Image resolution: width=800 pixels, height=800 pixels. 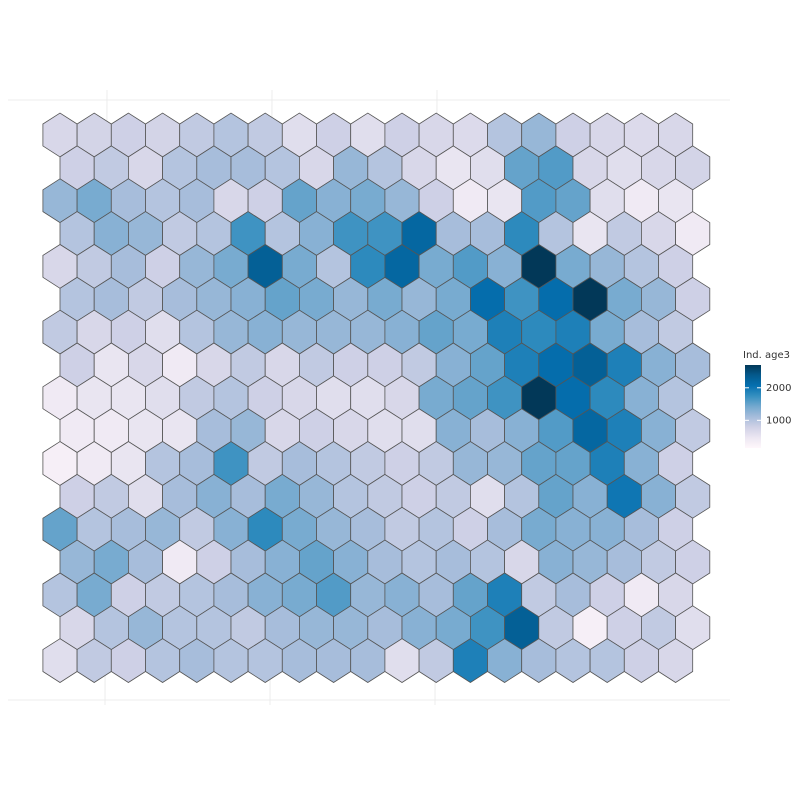 I want to click on hex-cell, so click(x=676, y=660).